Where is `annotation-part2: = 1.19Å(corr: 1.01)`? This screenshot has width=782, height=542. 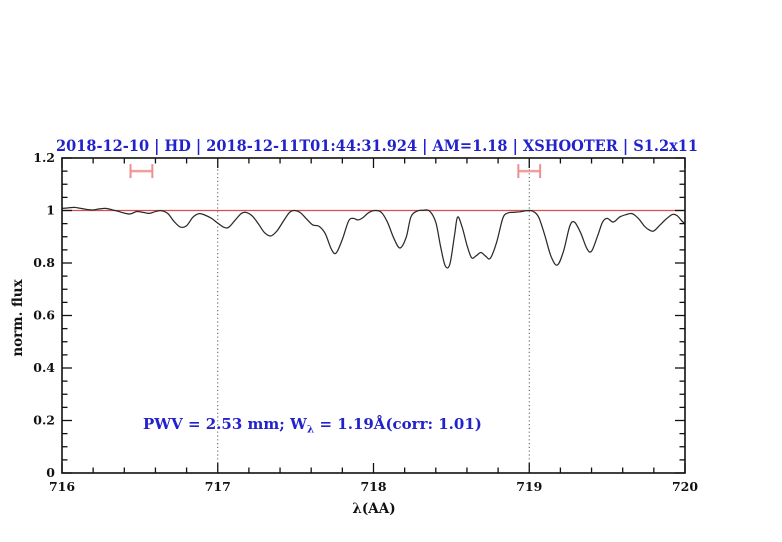 annotation-part2: = 1.19Å(corr: 1.01) is located at coordinates (398, 424).